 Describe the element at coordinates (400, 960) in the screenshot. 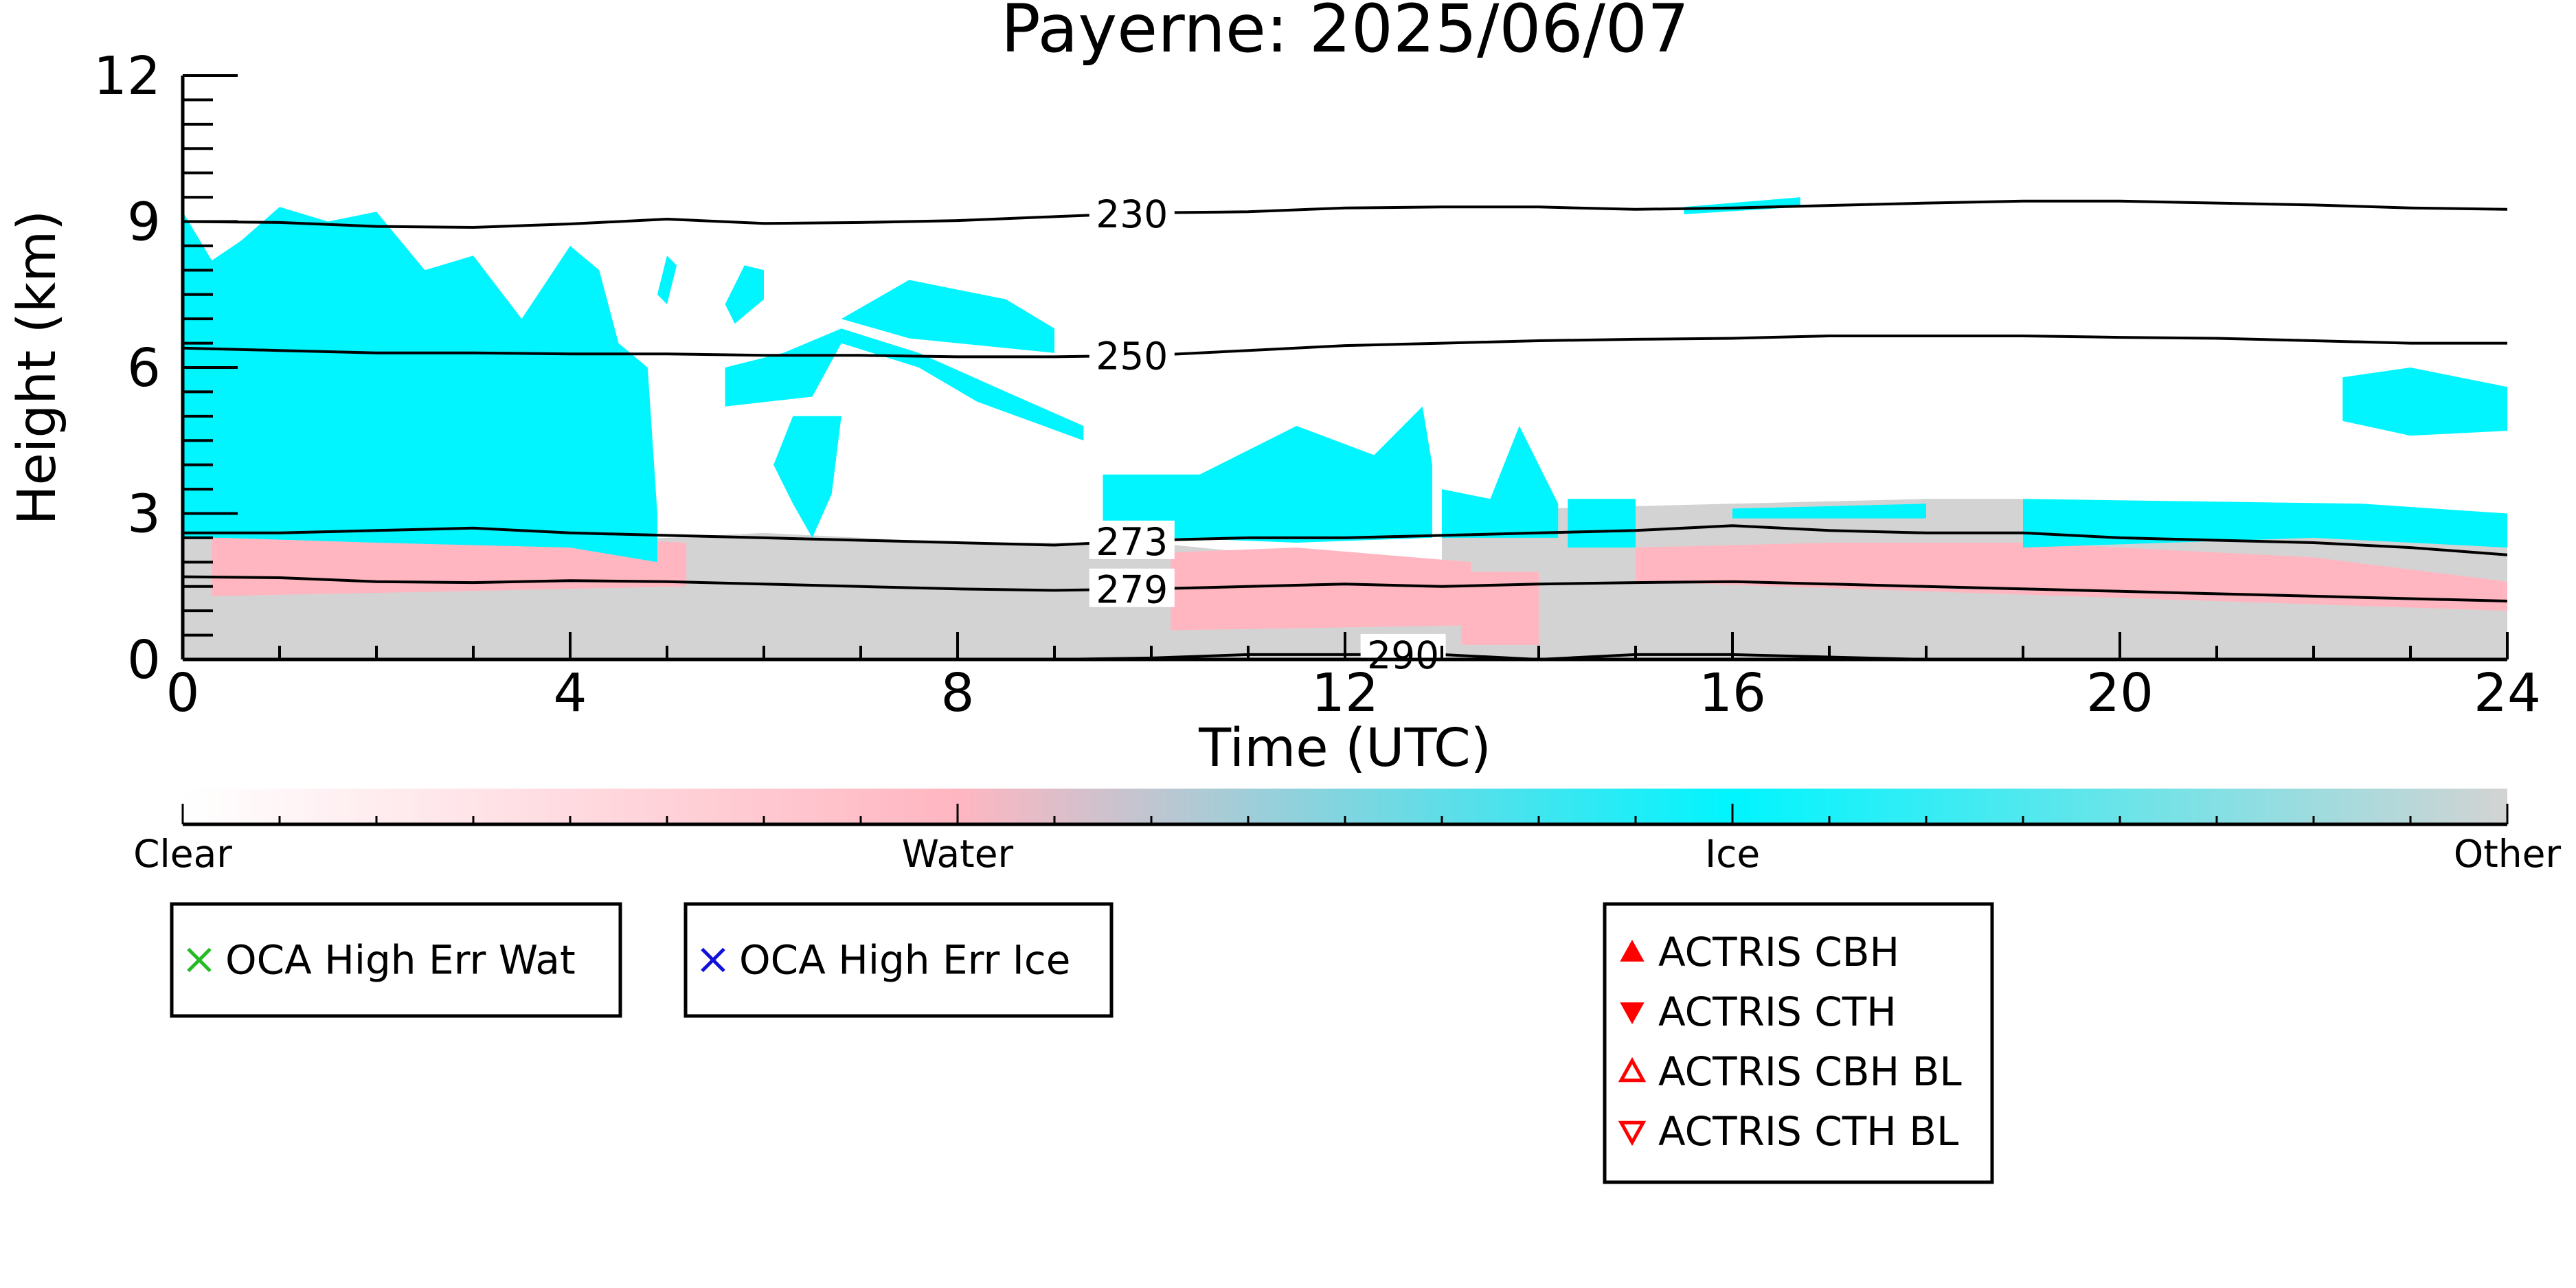

I see `legend-label: OCA High Err Wat` at that location.